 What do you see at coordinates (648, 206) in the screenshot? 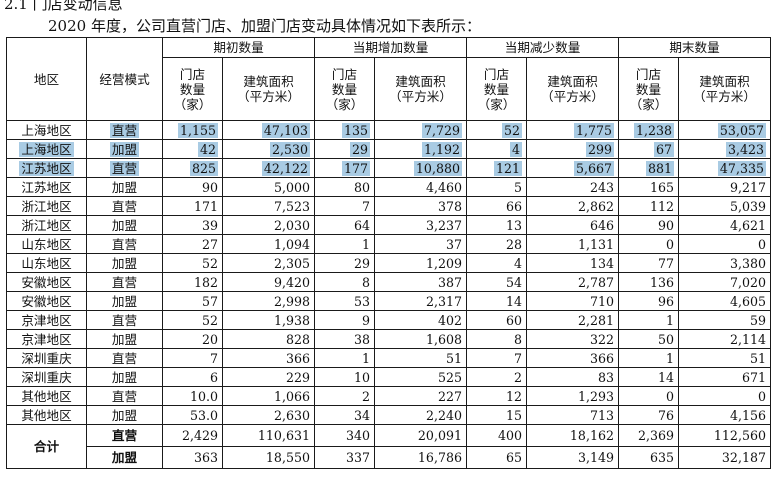
I see `cell-value: 112` at bounding box center [648, 206].